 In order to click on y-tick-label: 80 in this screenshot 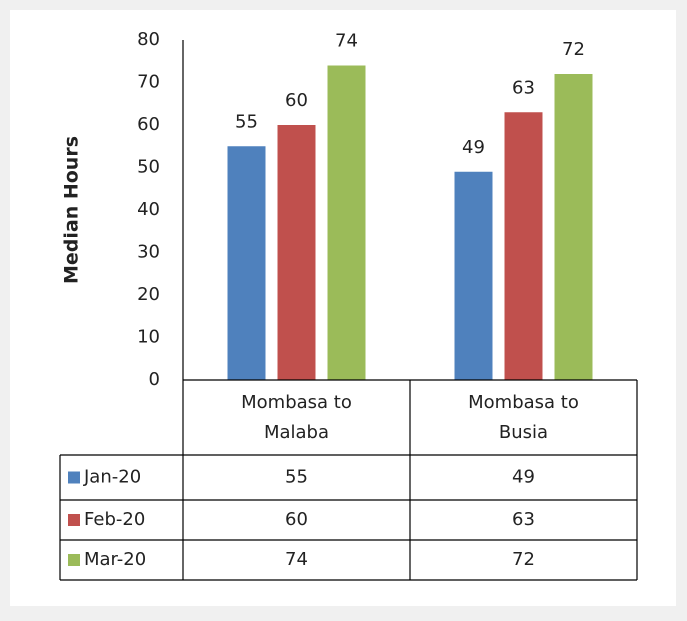, I will do `click(148, 39)`.